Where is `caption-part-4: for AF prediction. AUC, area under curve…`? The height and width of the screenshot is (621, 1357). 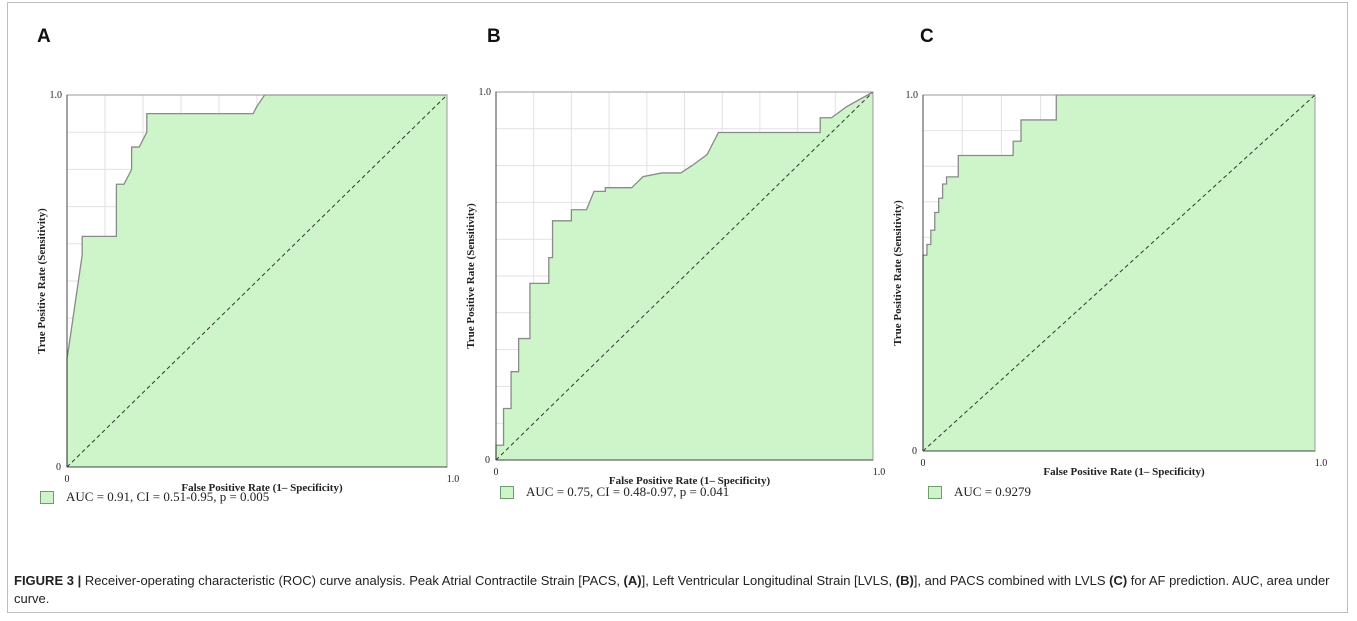 caption-part-4: for AF prediction. AUC, area under curve… is located at coordinates (672, 589).